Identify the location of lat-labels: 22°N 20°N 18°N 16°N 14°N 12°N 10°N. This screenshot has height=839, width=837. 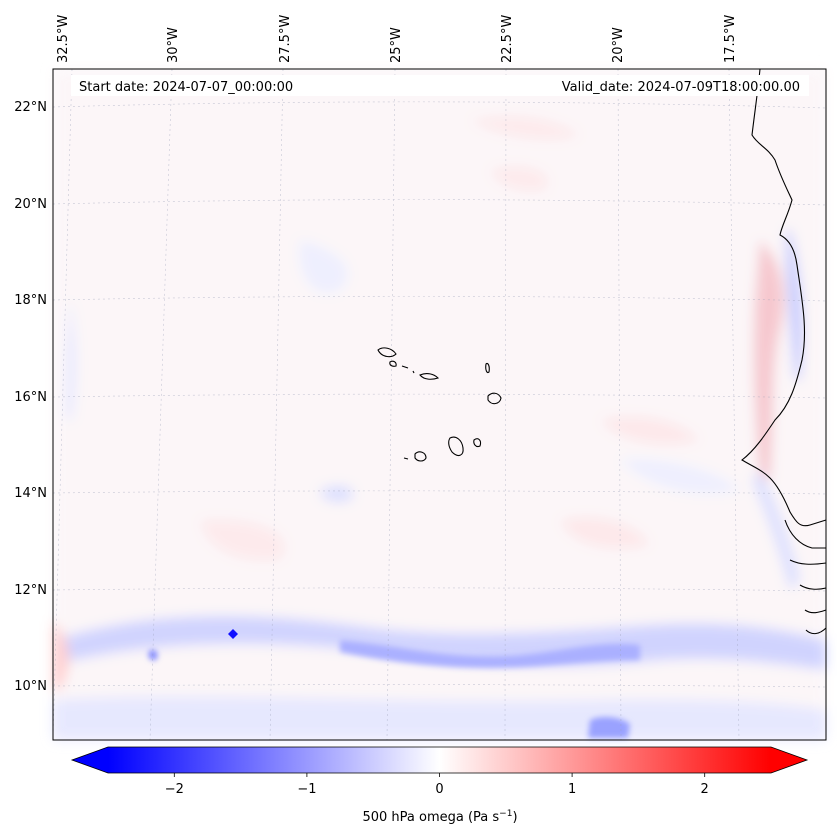
(30, 397).